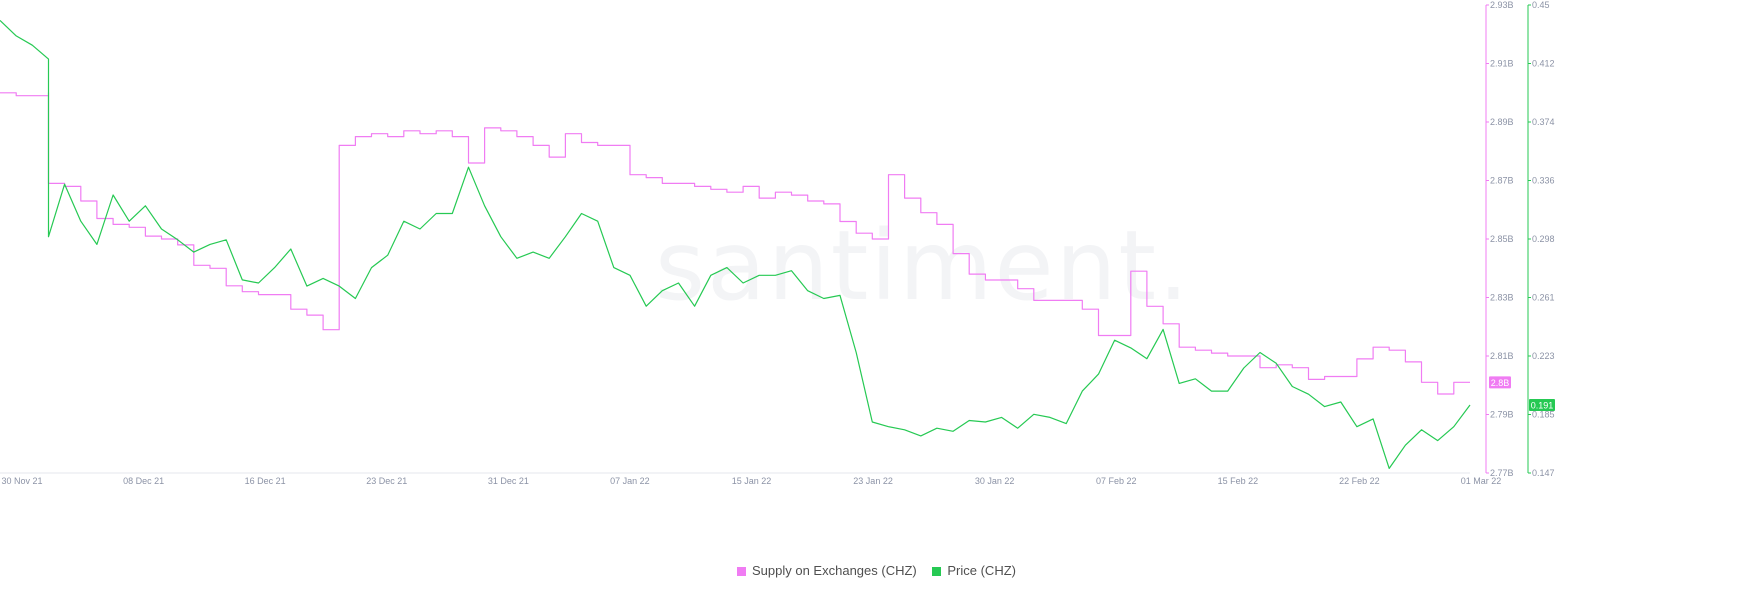 The width and height of the screenshot is (1753, 593). What do you see at coordinates (1502, 5) in the screenshot?
I see `supply-tick-label: 2.93B` at bounding box center [1502, 5].